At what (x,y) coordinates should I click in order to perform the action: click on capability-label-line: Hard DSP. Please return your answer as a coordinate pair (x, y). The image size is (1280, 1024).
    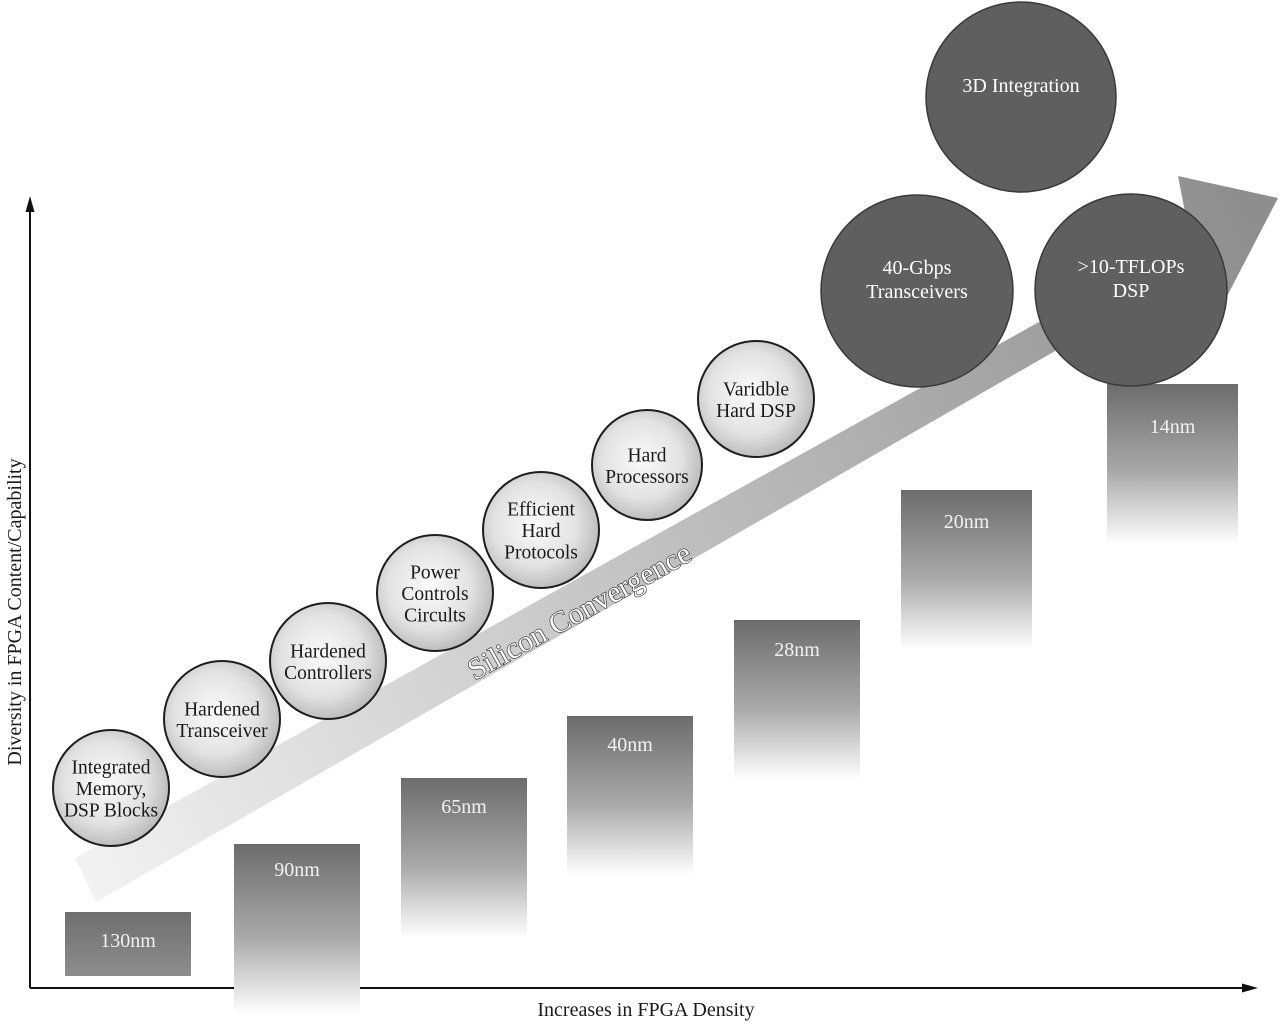
    Looking at the image, I should click on (756, 411).